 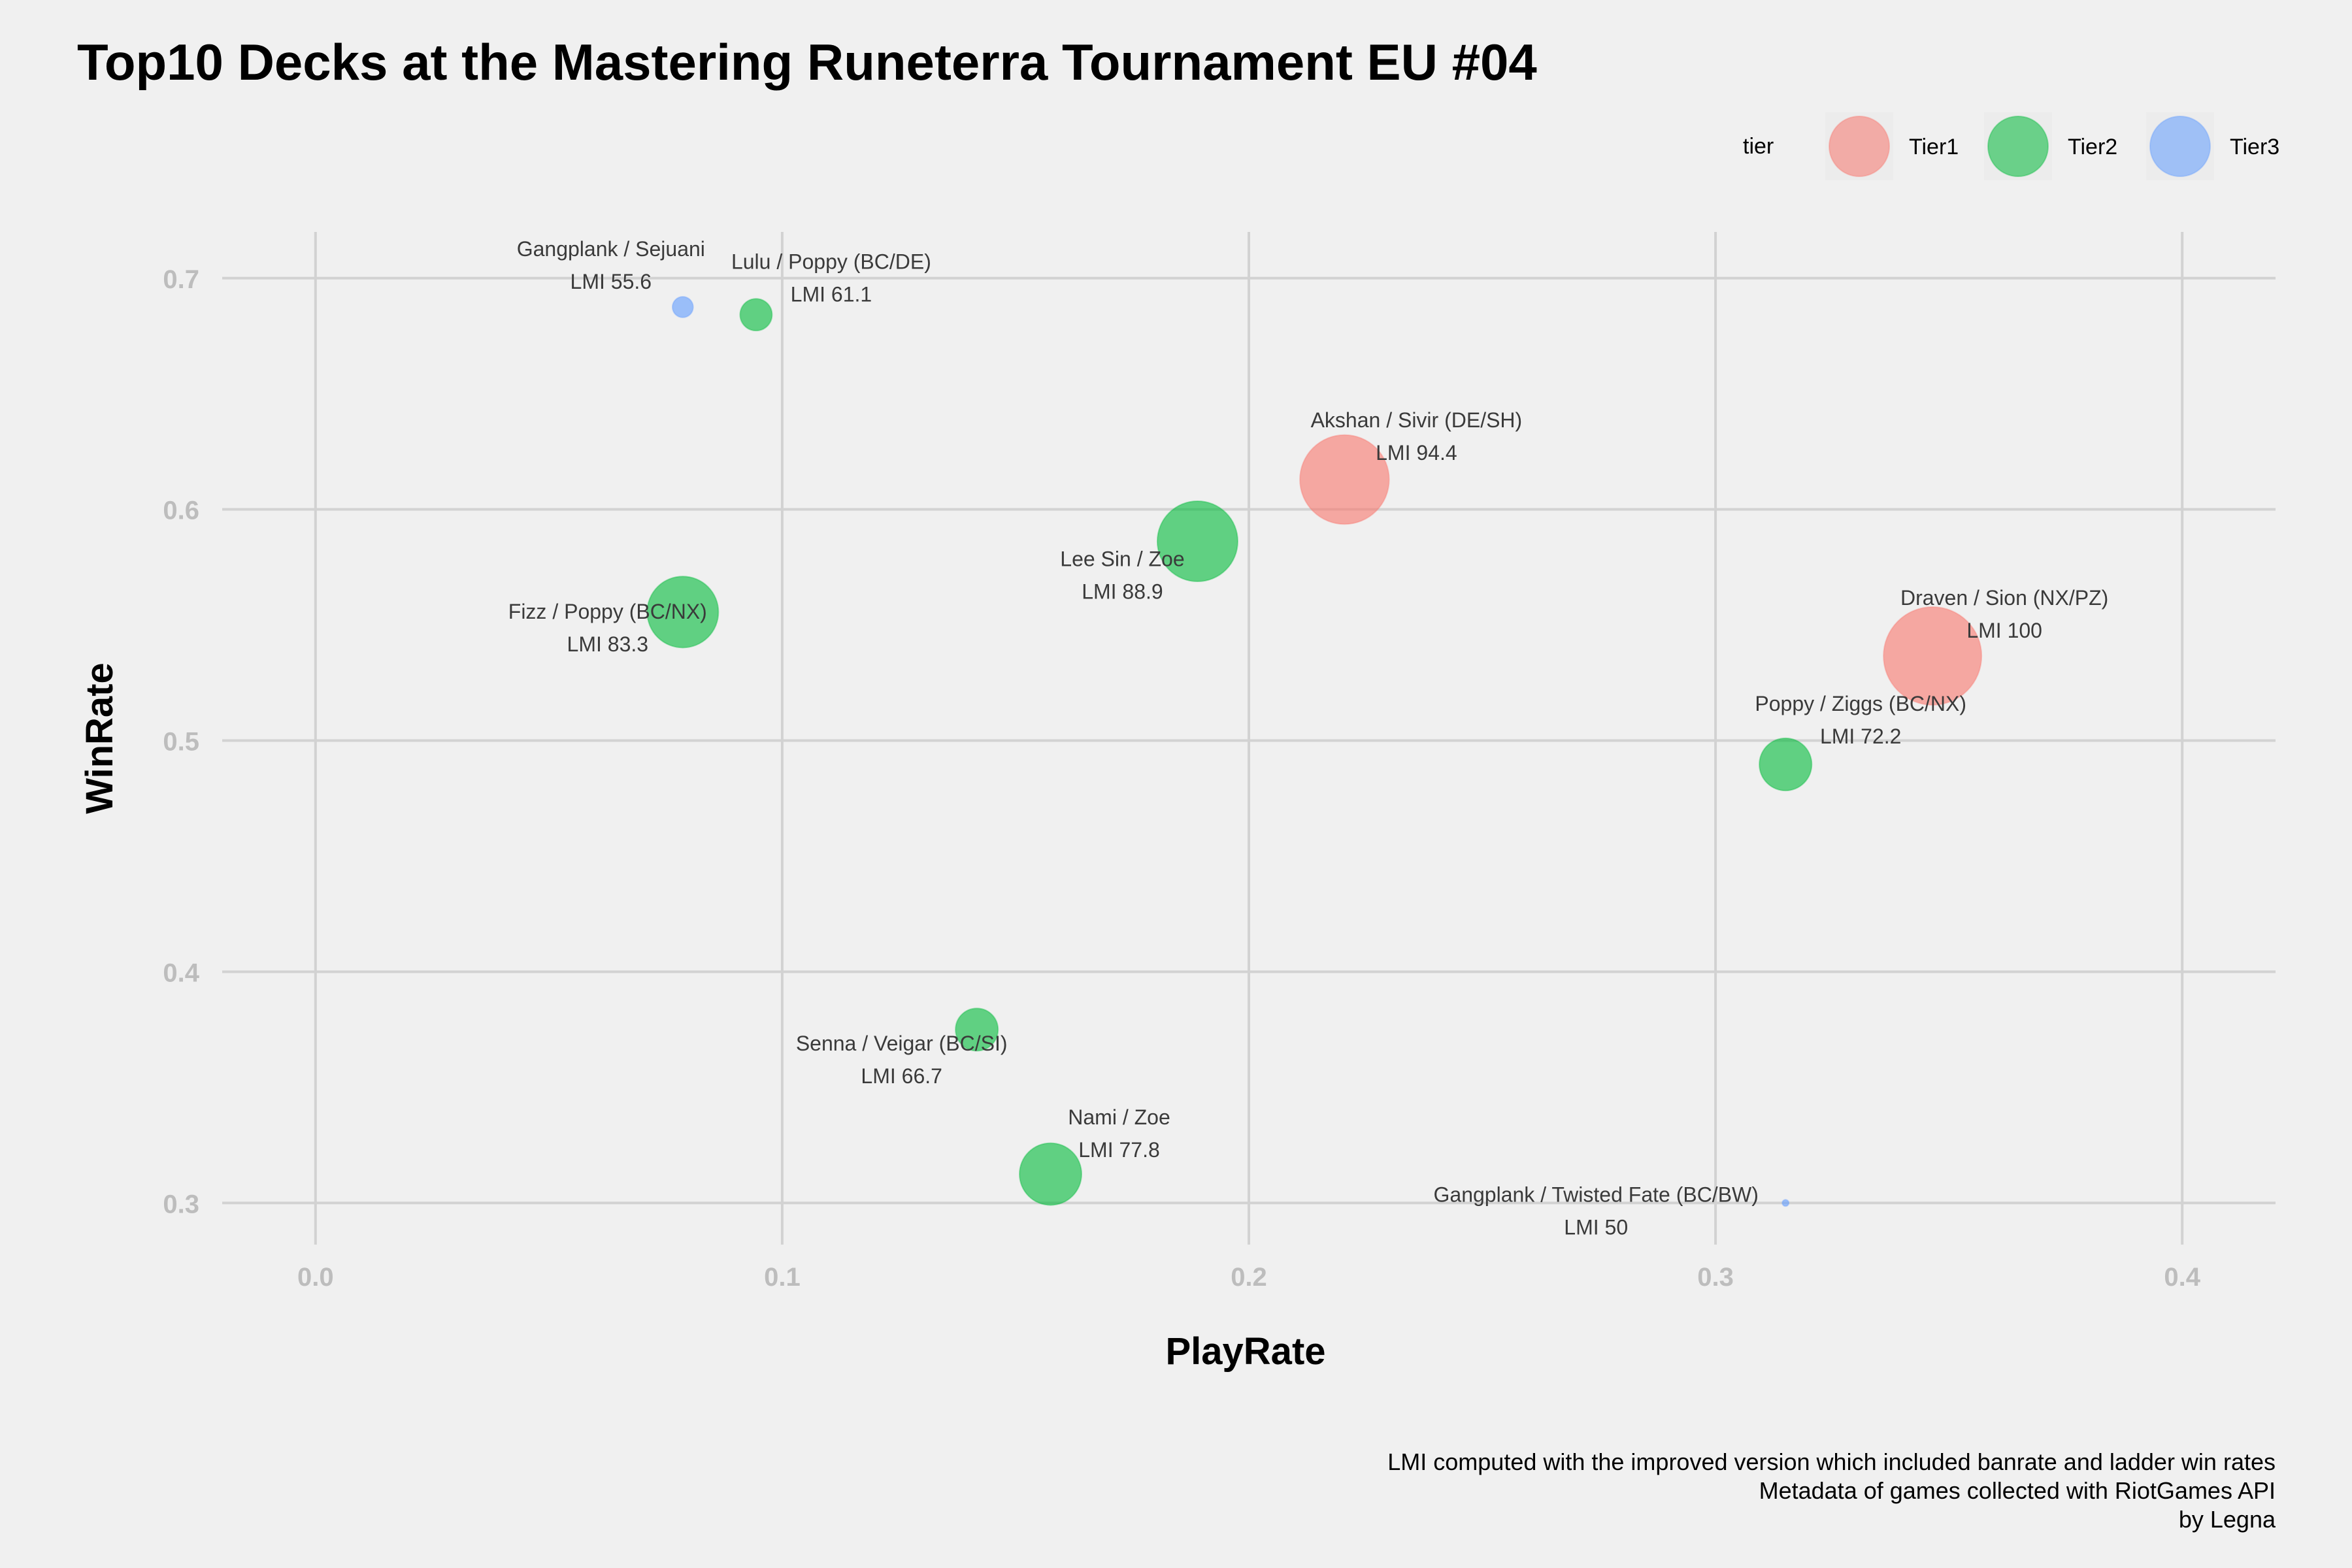 I want to click on x-tick-label: 0.2, so click(x=1249, y=1277).